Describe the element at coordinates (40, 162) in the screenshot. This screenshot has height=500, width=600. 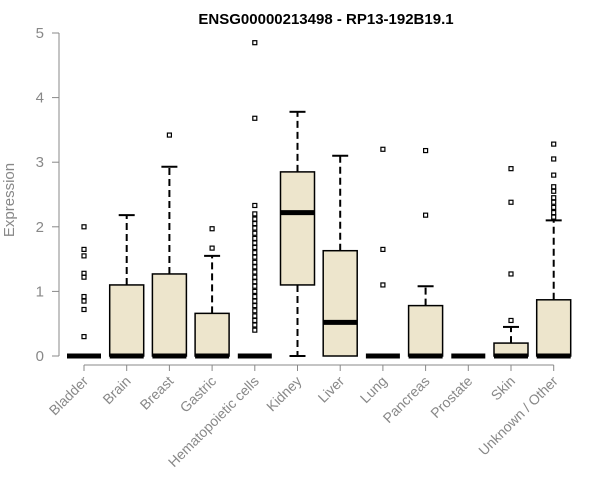
I see `y-tick-label: 3` at that location.